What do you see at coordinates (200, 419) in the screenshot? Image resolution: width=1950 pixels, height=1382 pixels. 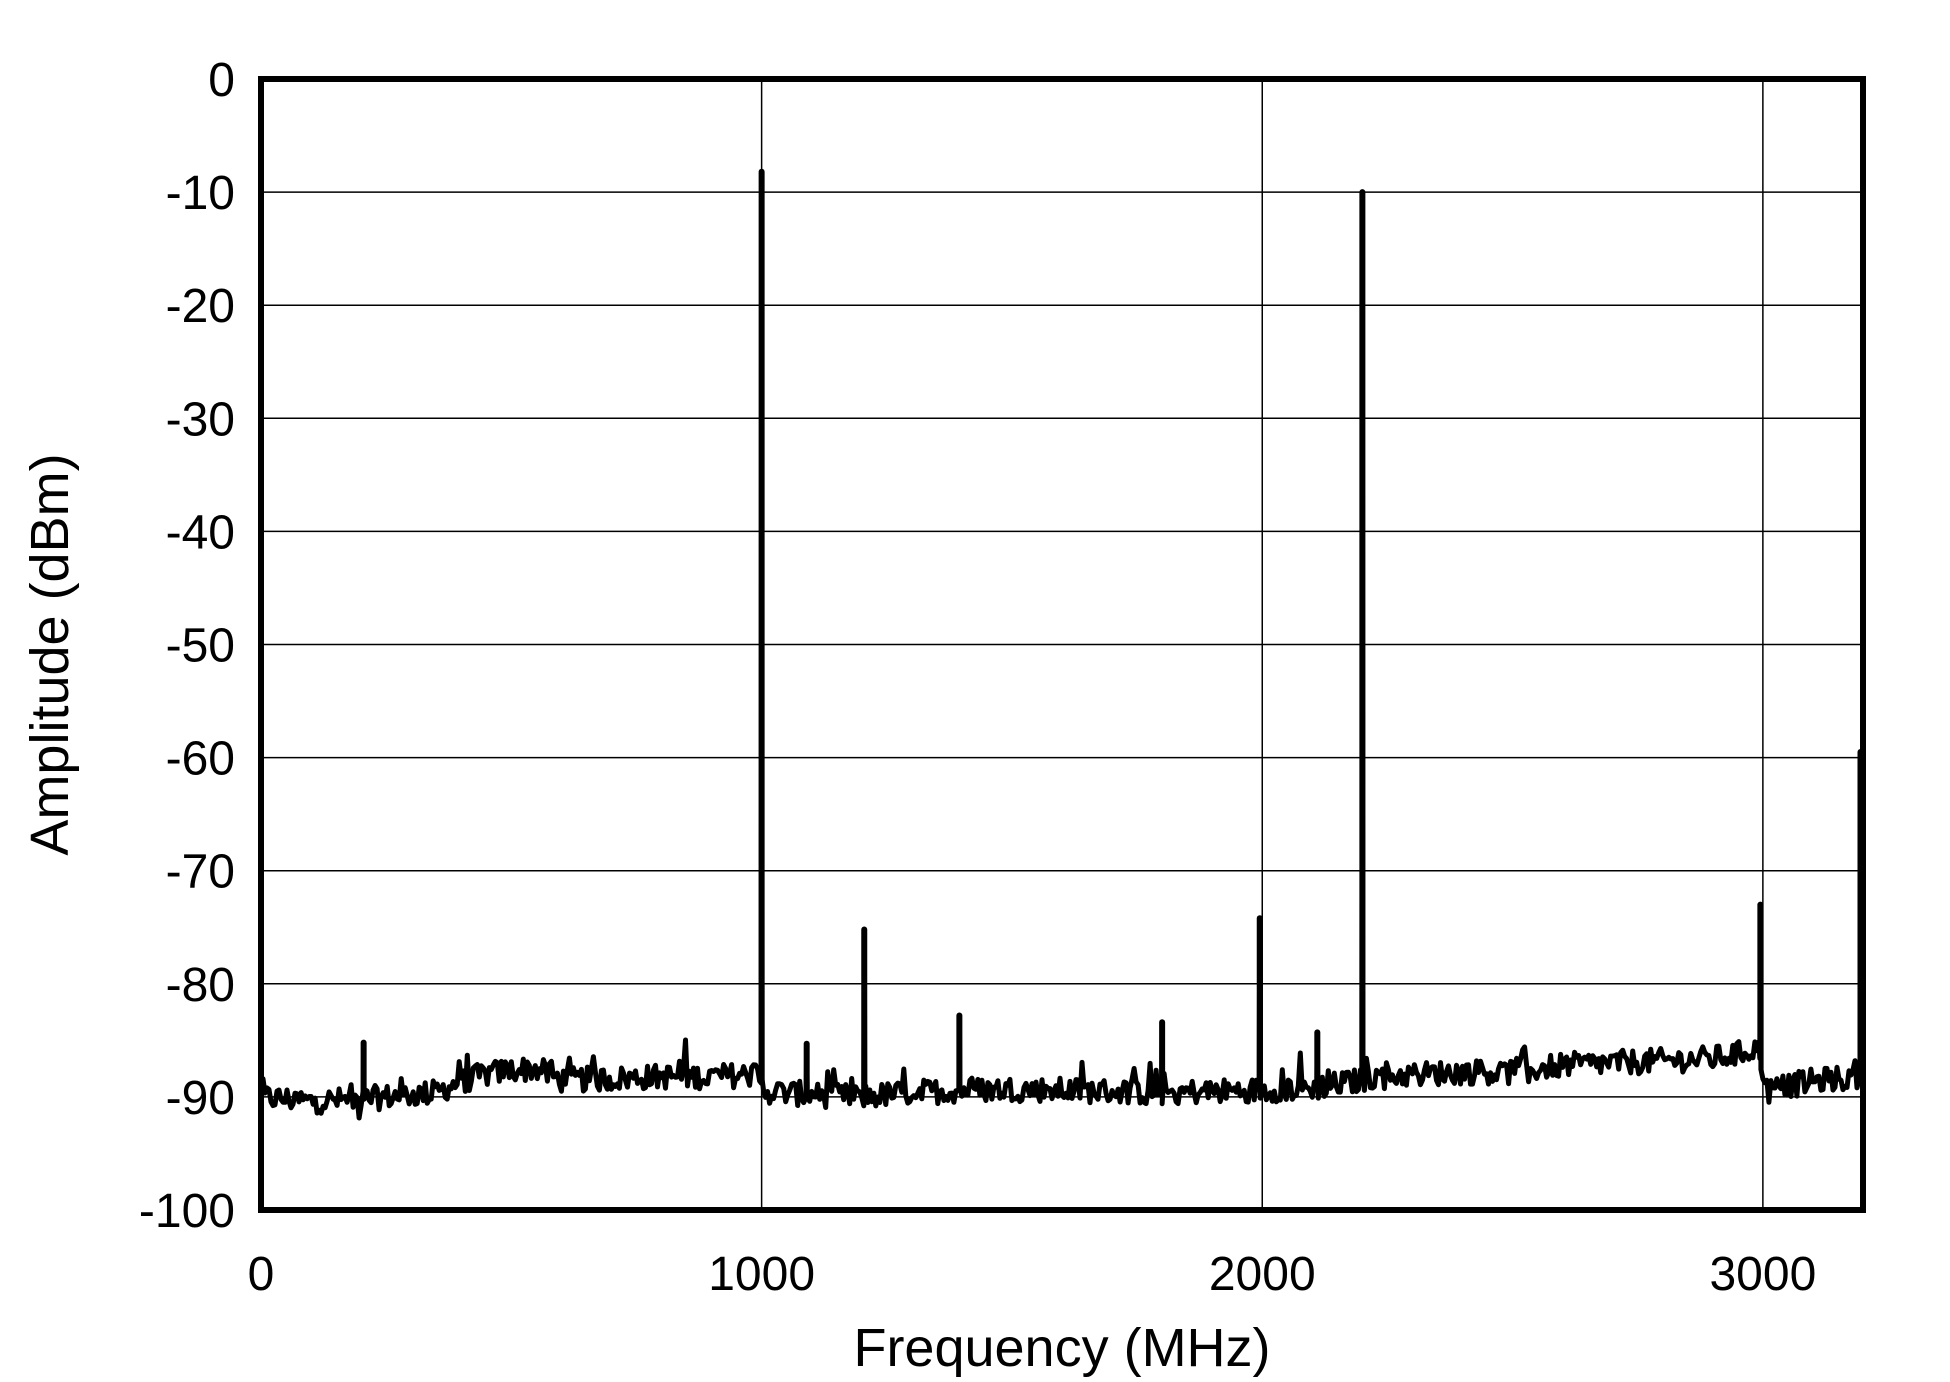 I see `y-tick-label: -30` at bounding box center [200, 419].